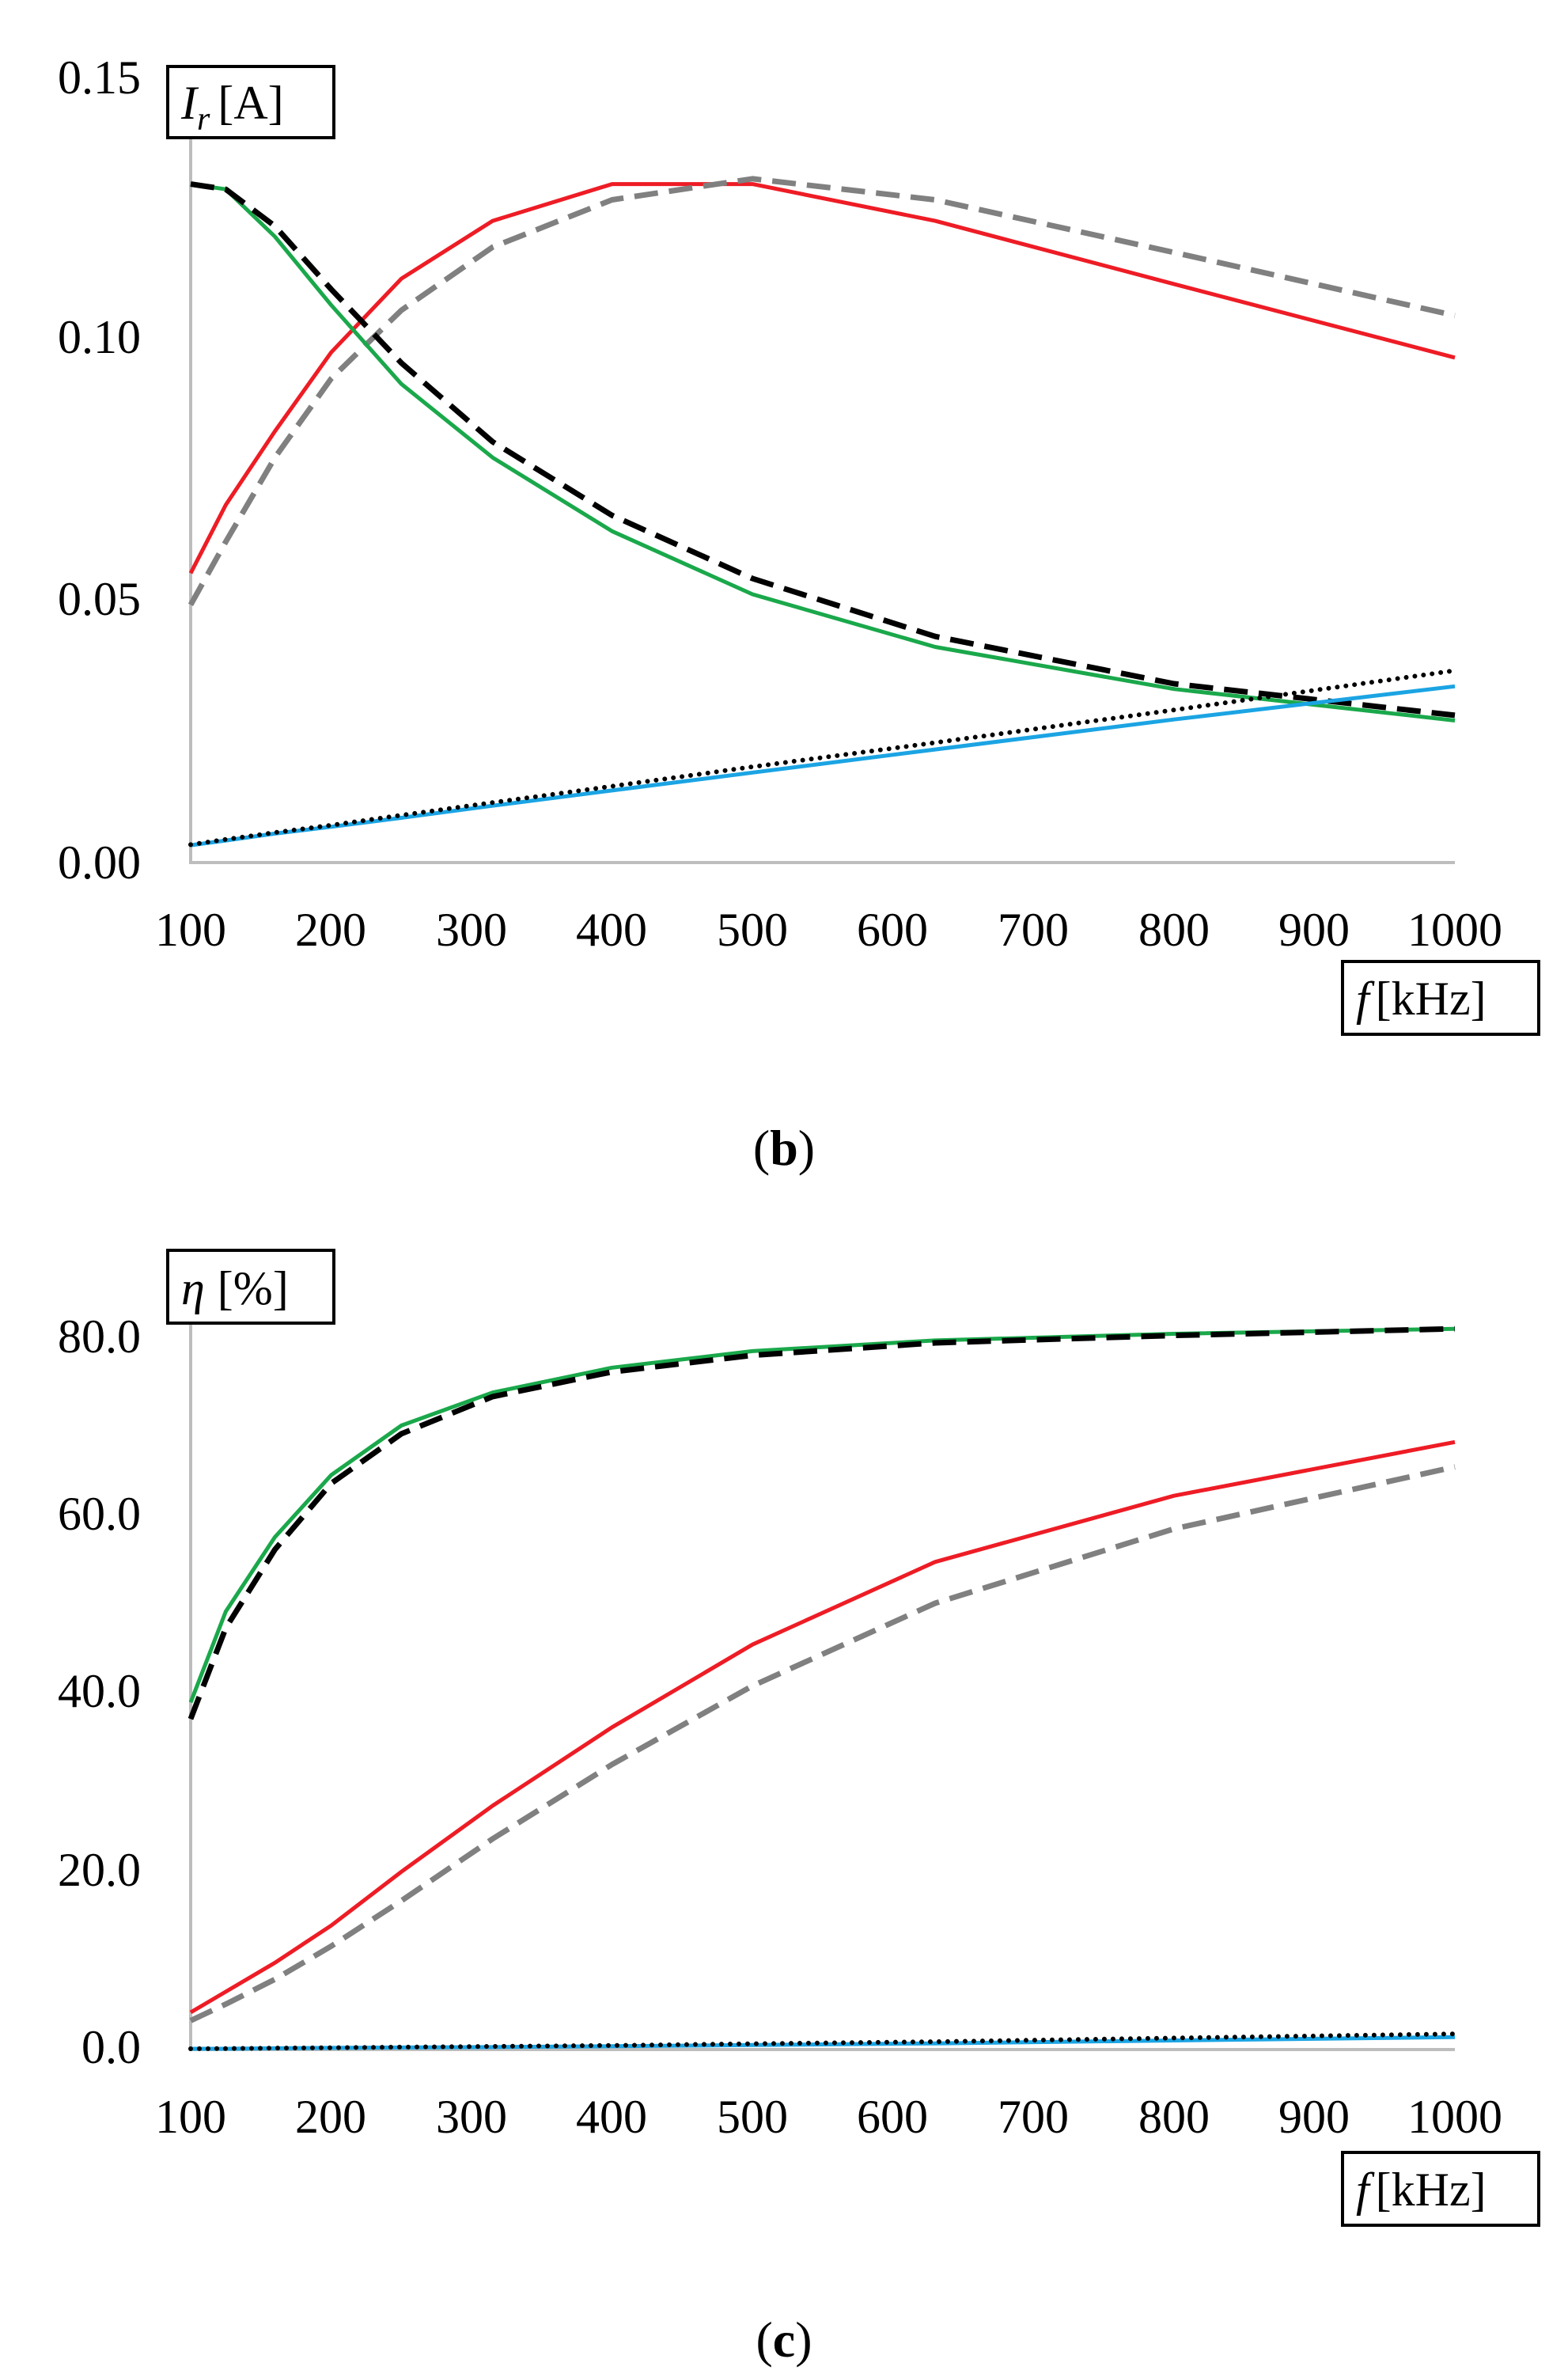 The image size is (1568, 2374). What do you see at coordinates (823, 766) in the screenshot?
I see `series-line-blue-solid` at bounding box center [823, 766].